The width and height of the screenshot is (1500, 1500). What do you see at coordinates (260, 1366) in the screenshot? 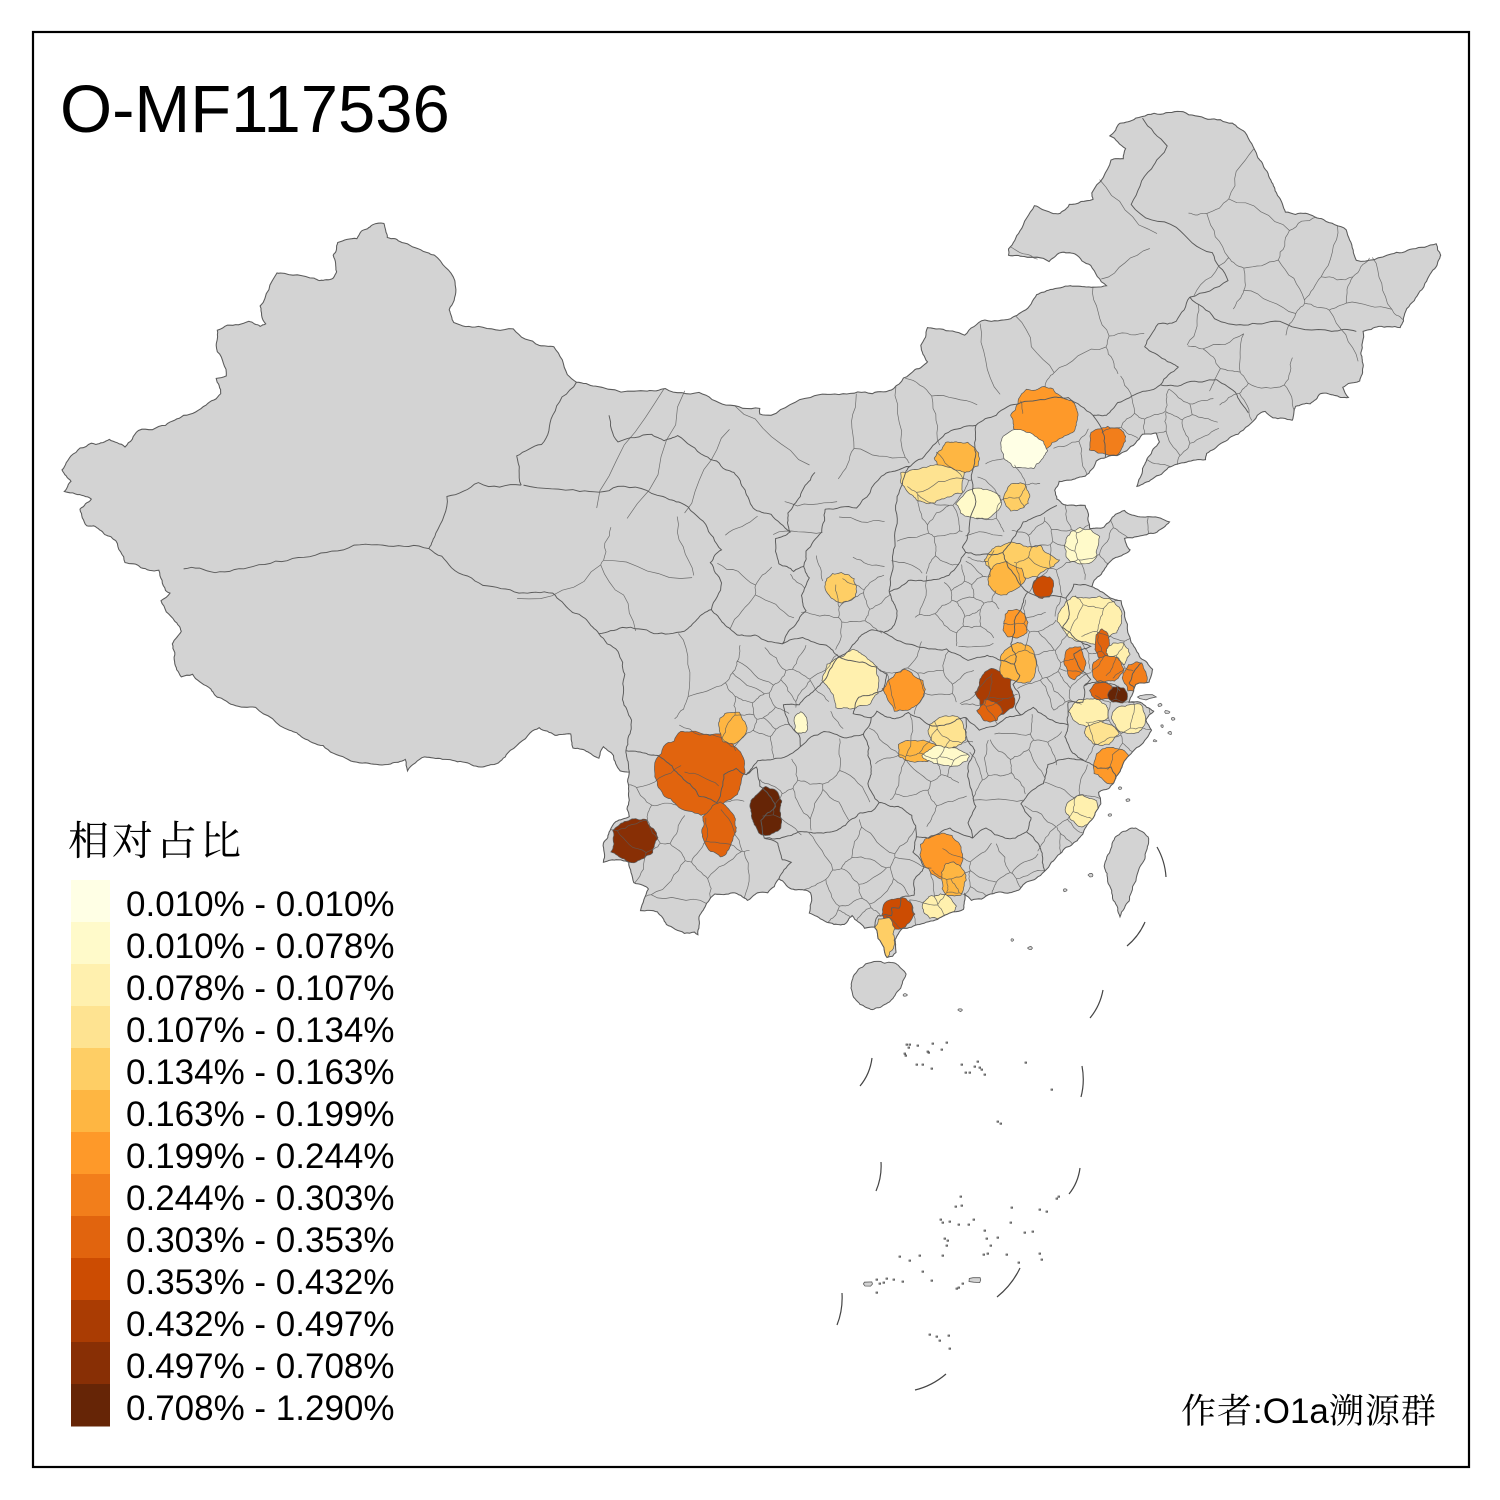
I see `svg-text: 0.497% - 0.708%` at bounding box center [260, 1366].